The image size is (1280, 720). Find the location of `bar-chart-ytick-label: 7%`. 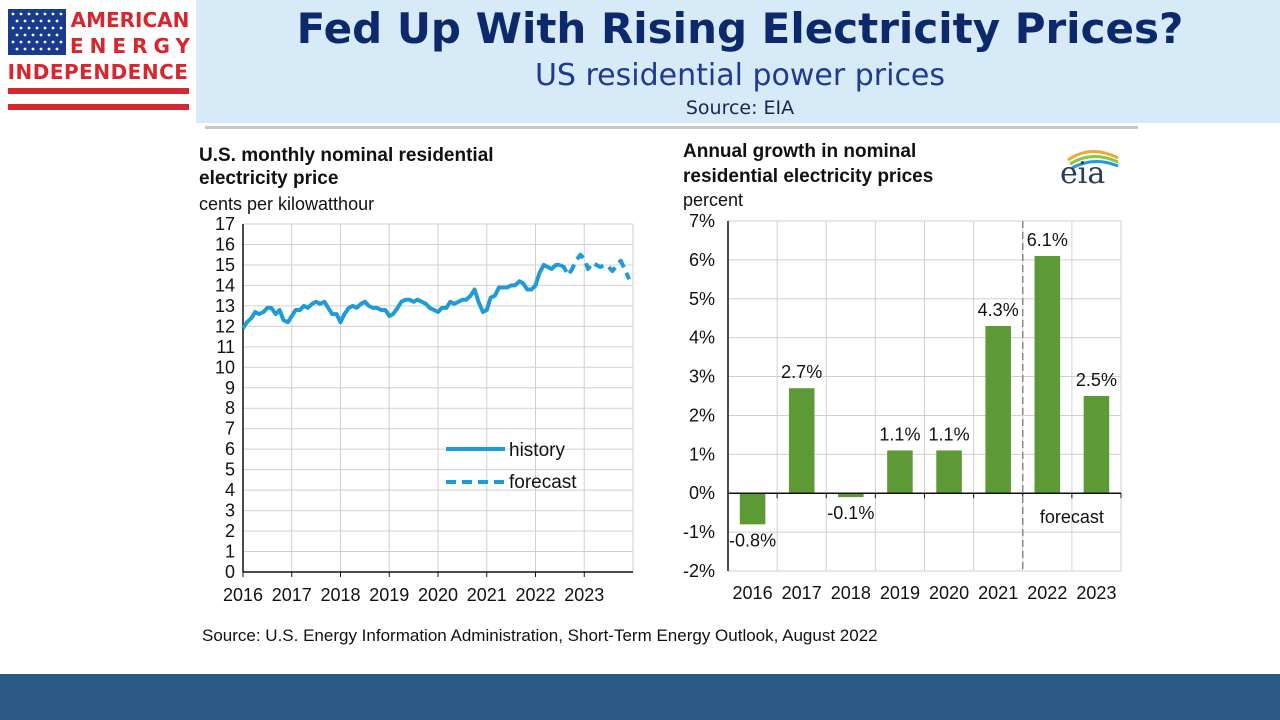

bar-chart-ytick-label: 7% is located at coordinates (702, 221).